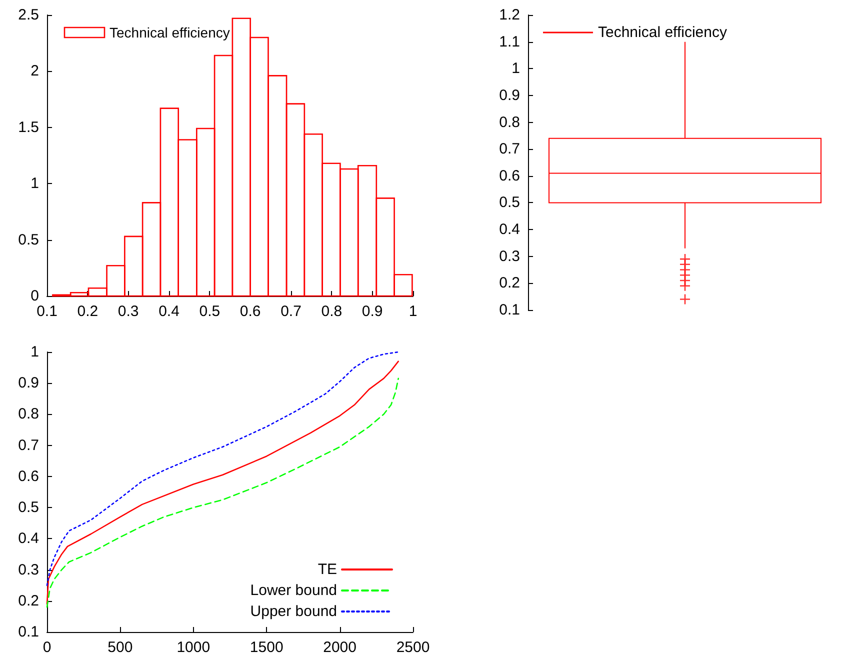 This screenshot has width=842, height=662. I want to click on x-tick-label: 0.4, so click(169, 311).